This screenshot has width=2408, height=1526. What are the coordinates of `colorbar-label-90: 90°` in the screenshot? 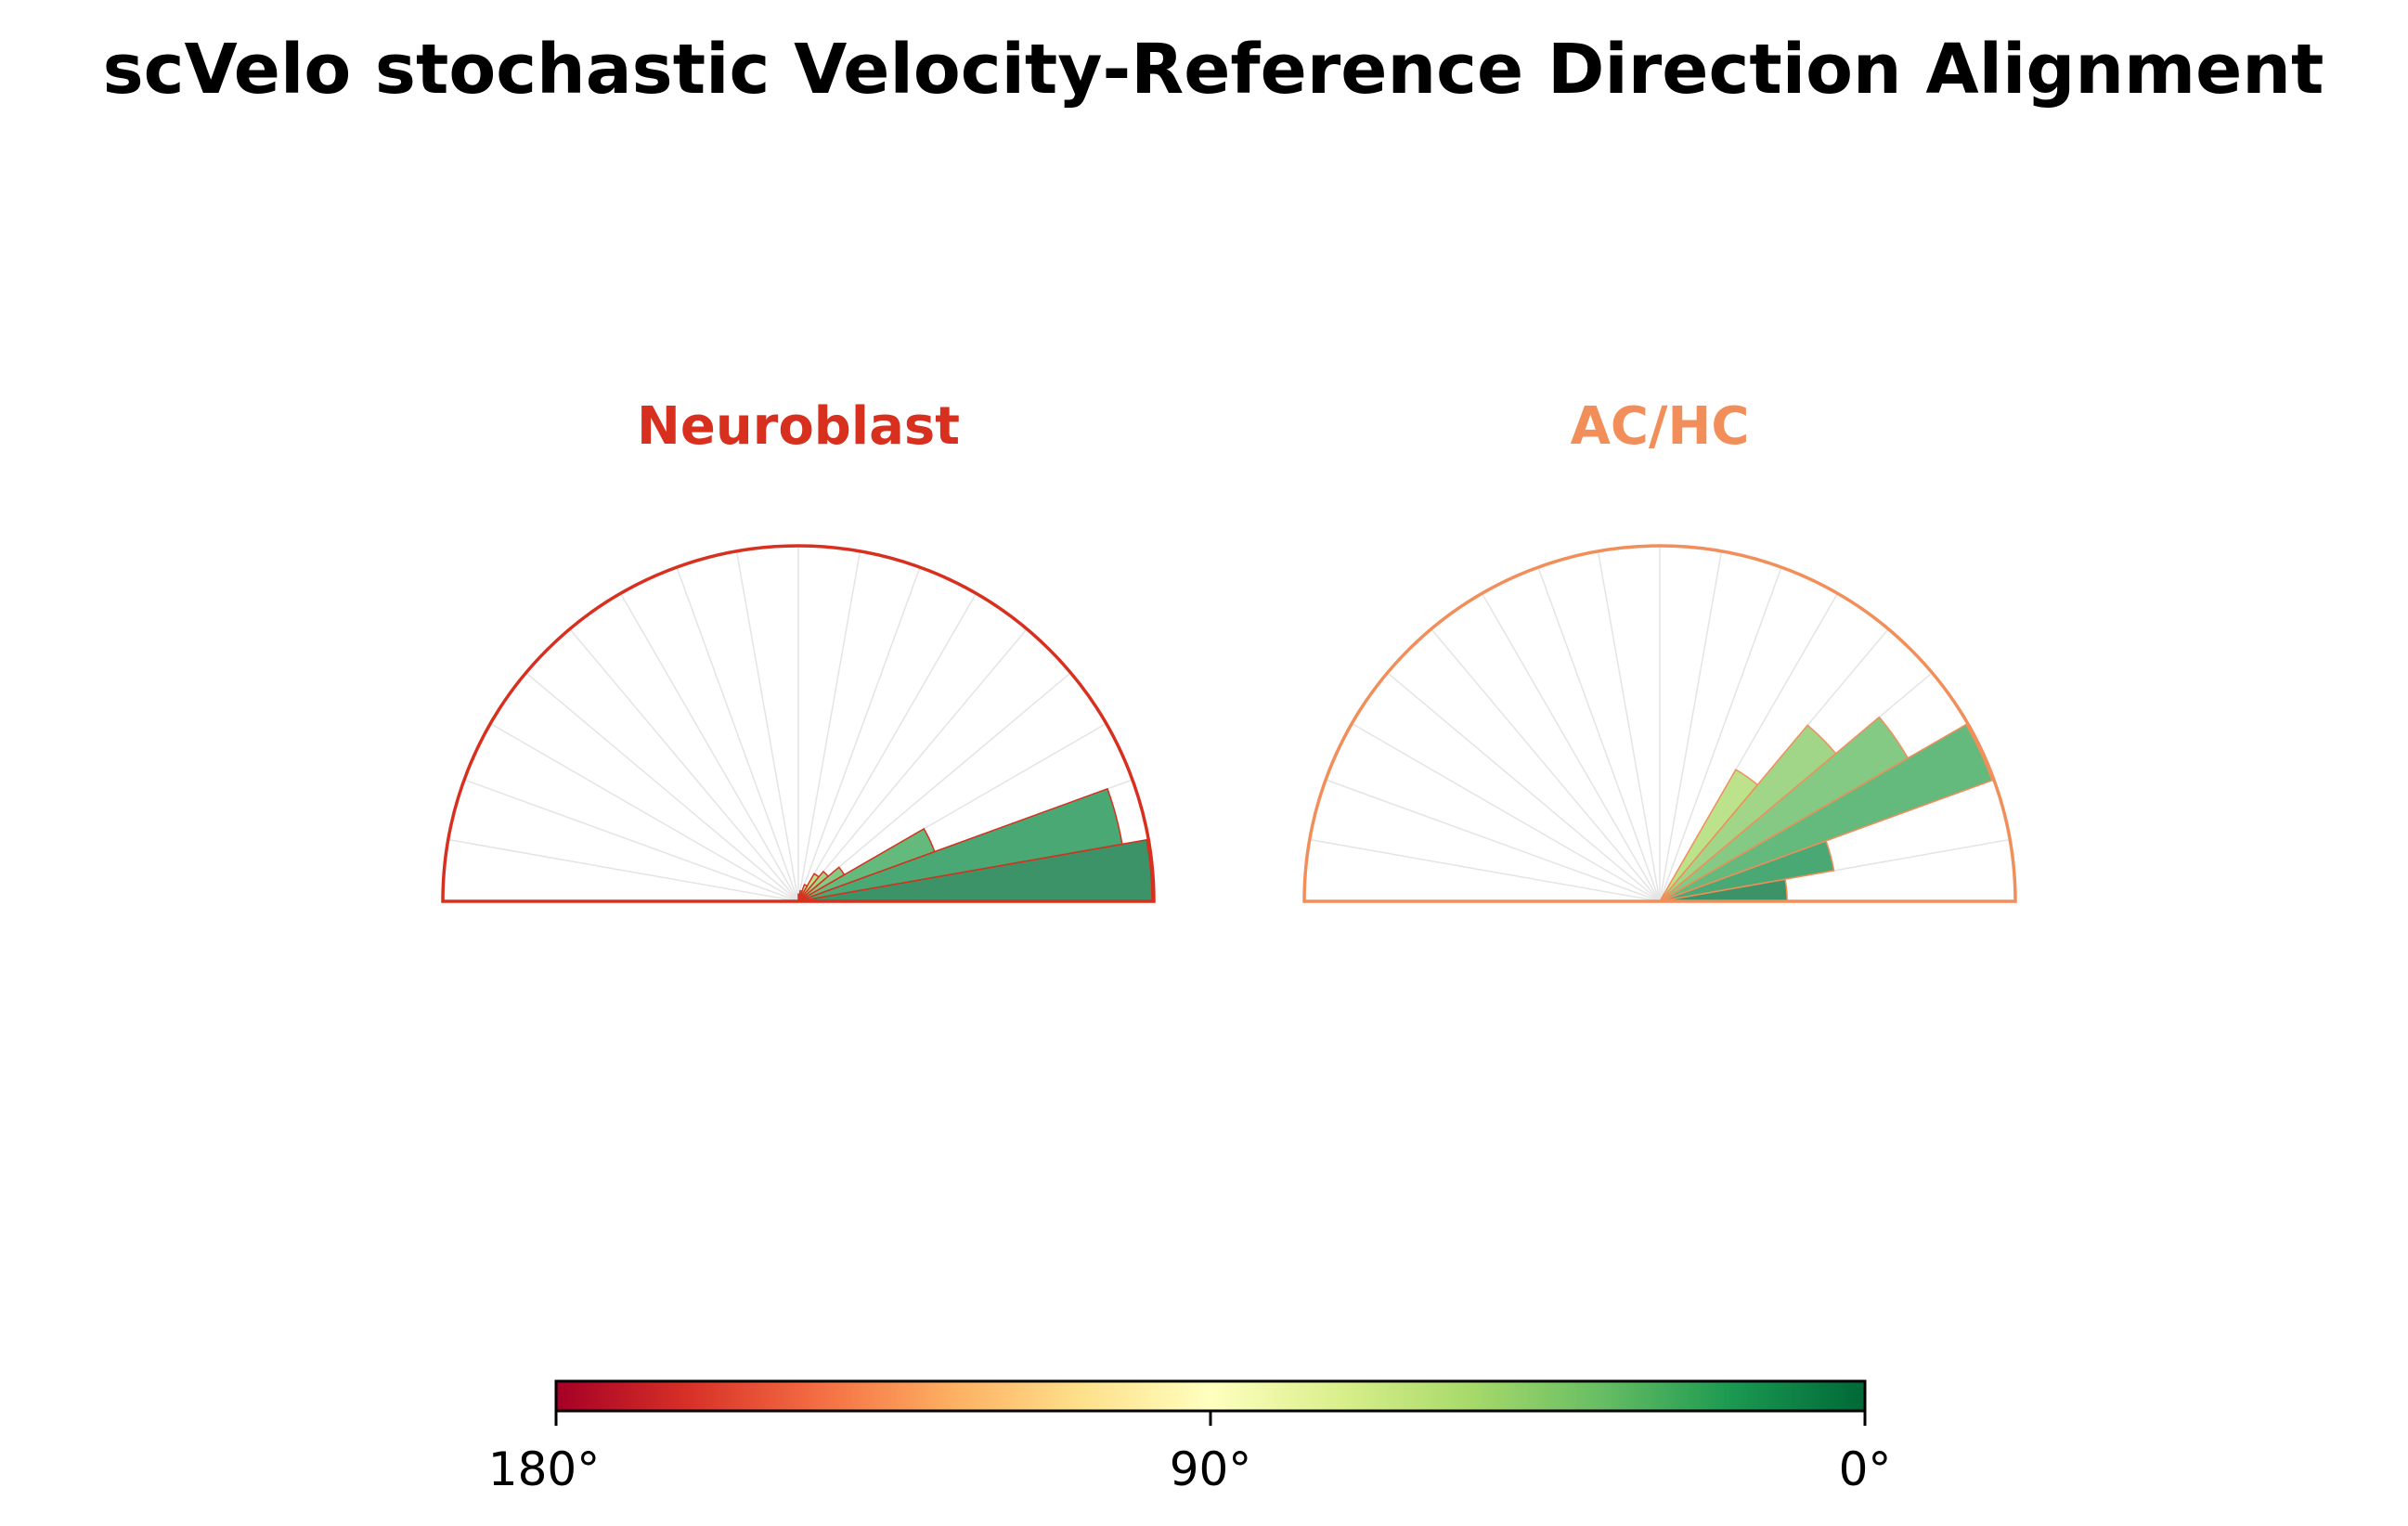 It's located at (1211, 1469).